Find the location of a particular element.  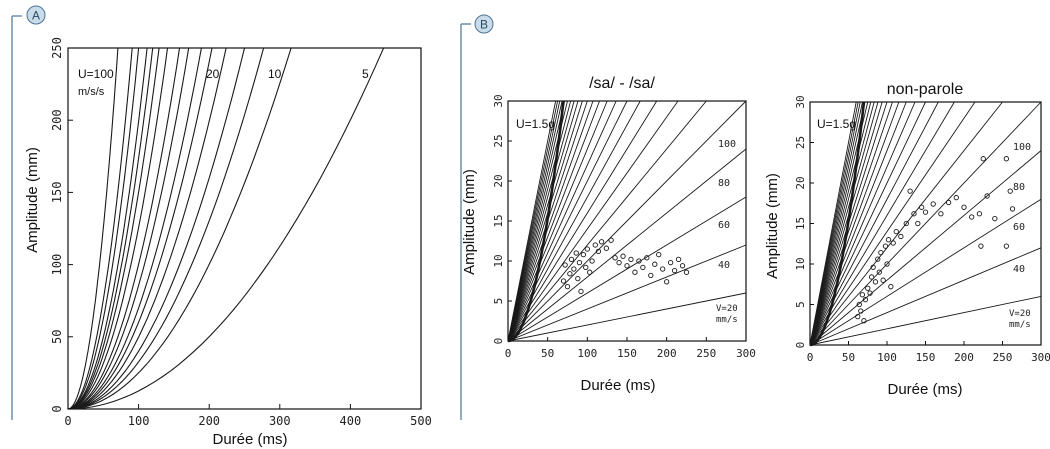

chart-b2-parabola-label: U=1.5g is located at coordinates (836, 124).